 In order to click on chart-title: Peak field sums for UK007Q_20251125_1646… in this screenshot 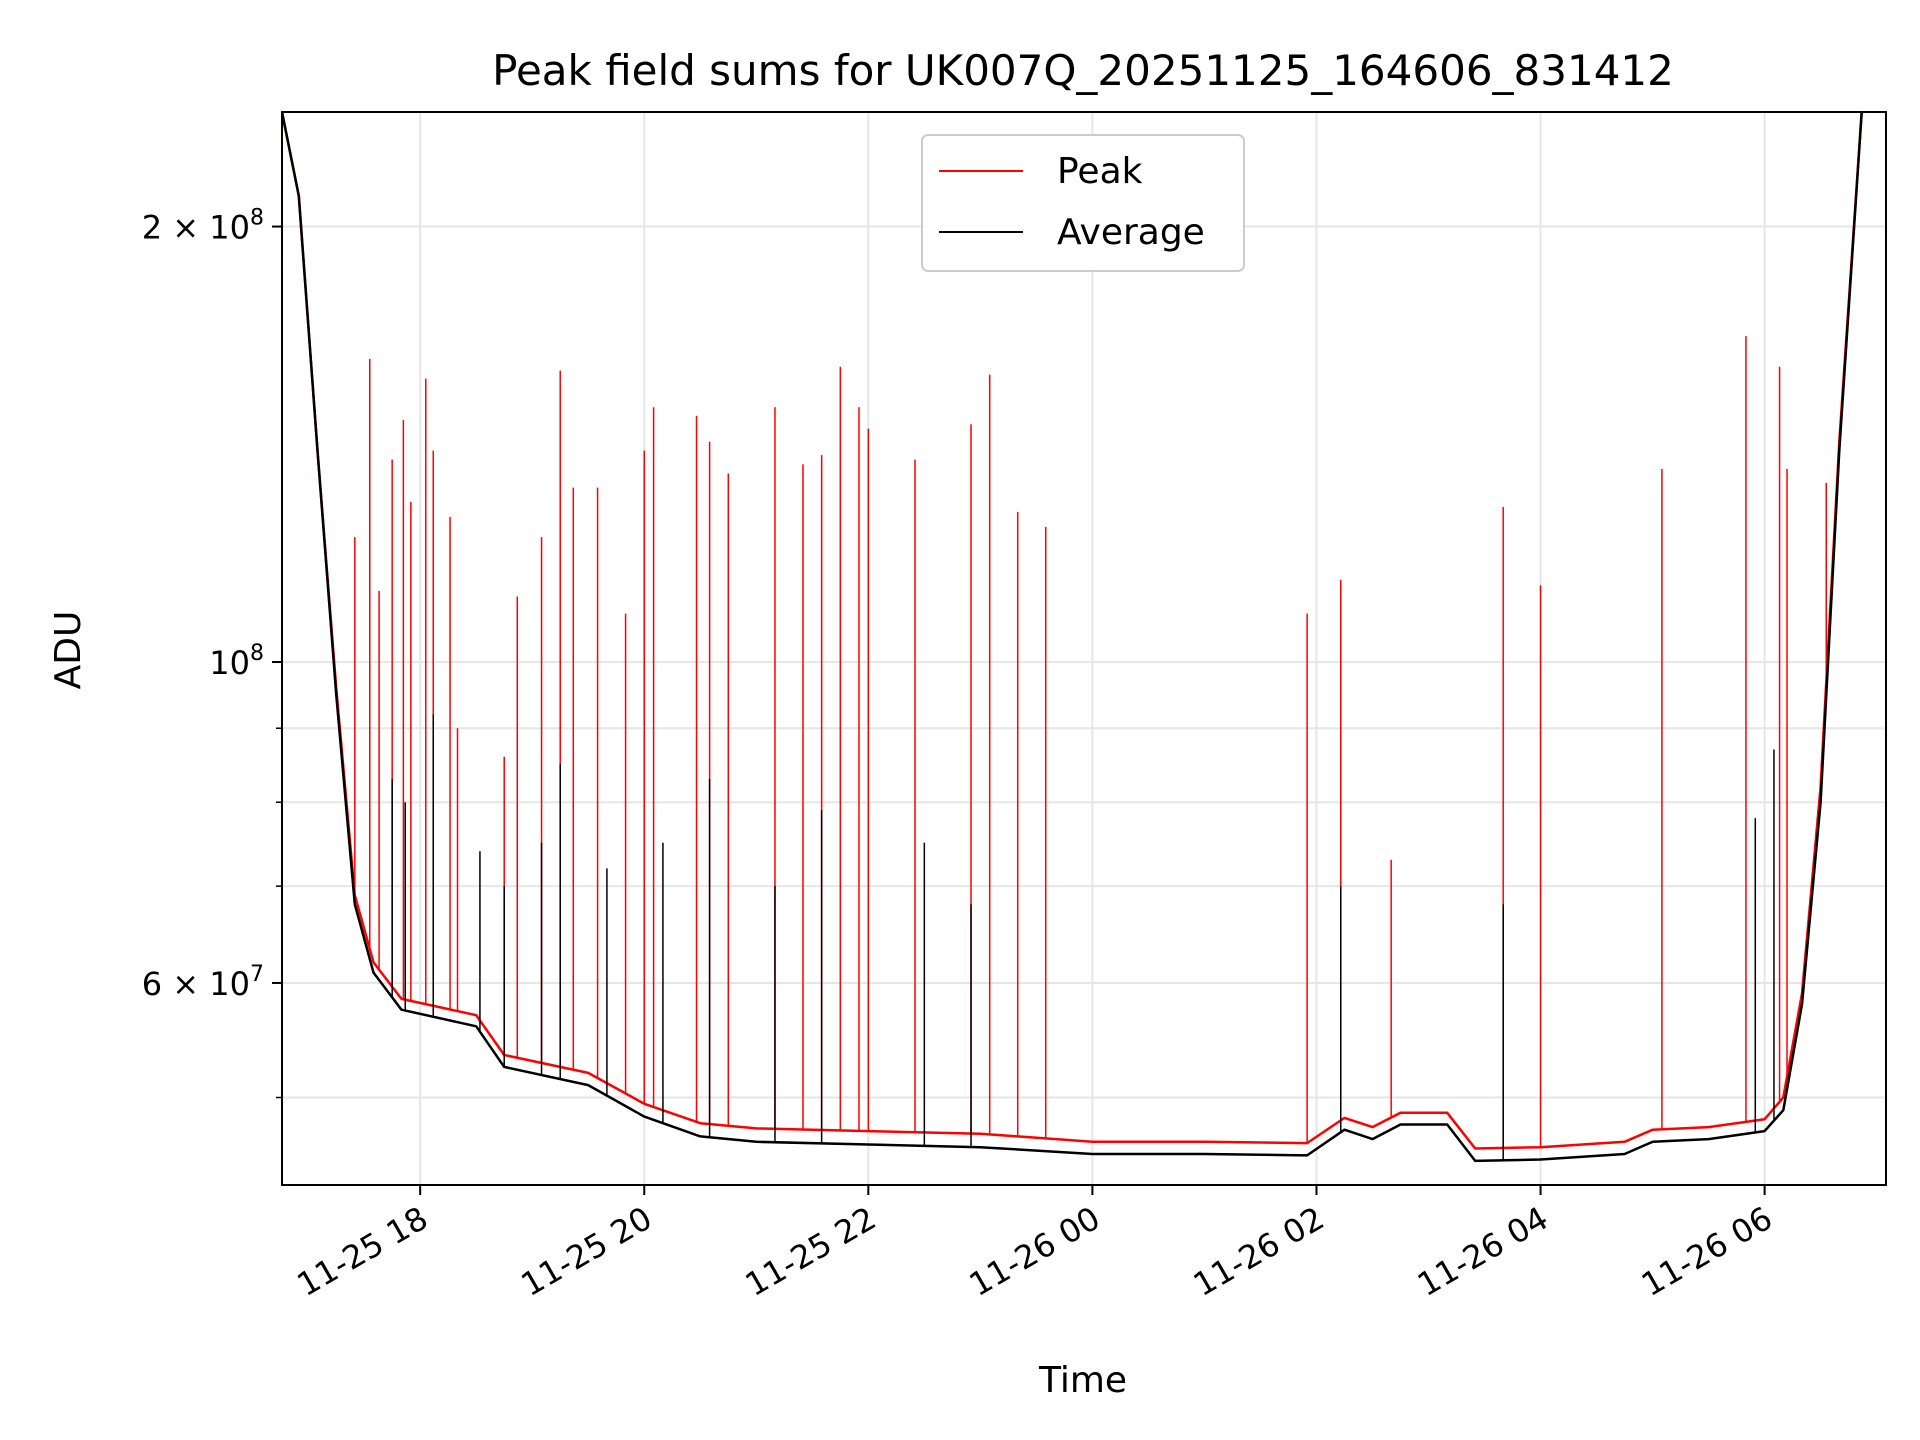, I will do `click(1083, 70)`.